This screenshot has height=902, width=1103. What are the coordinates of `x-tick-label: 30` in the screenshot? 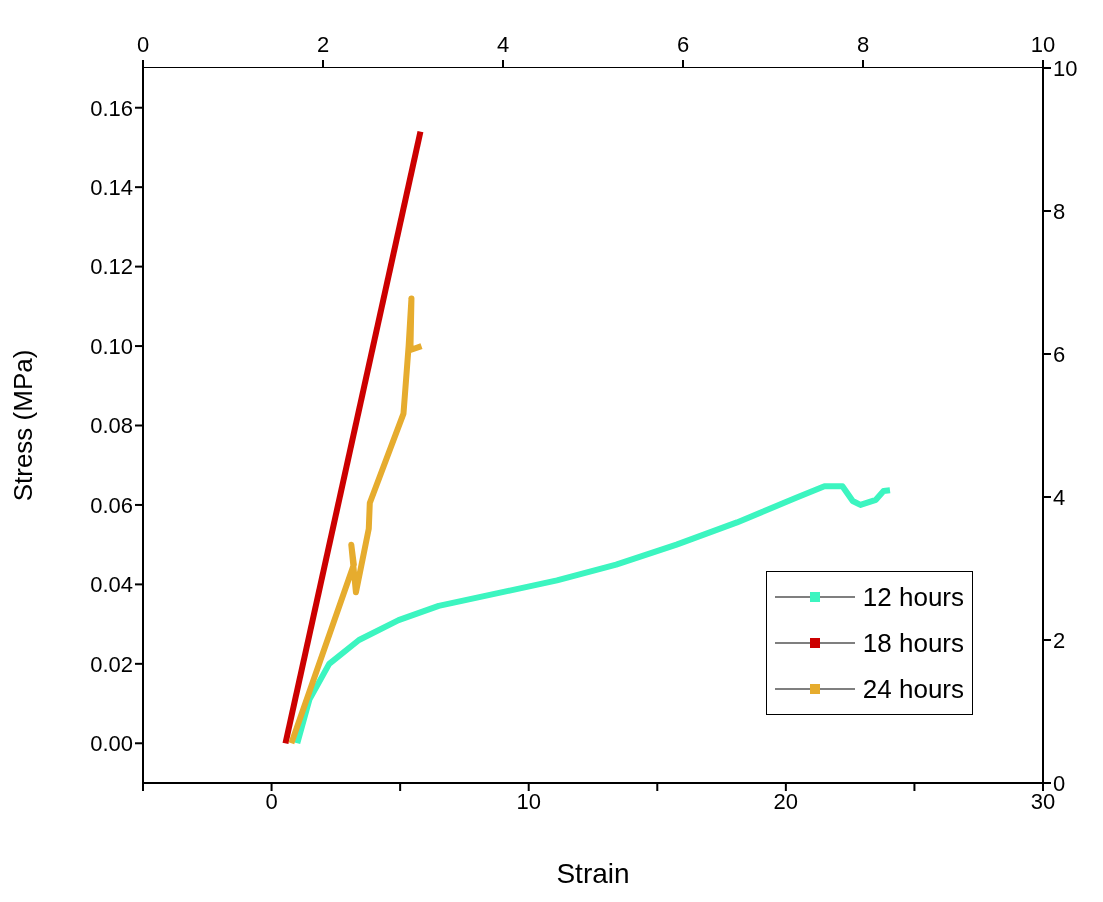 It's located at (1043, 801).